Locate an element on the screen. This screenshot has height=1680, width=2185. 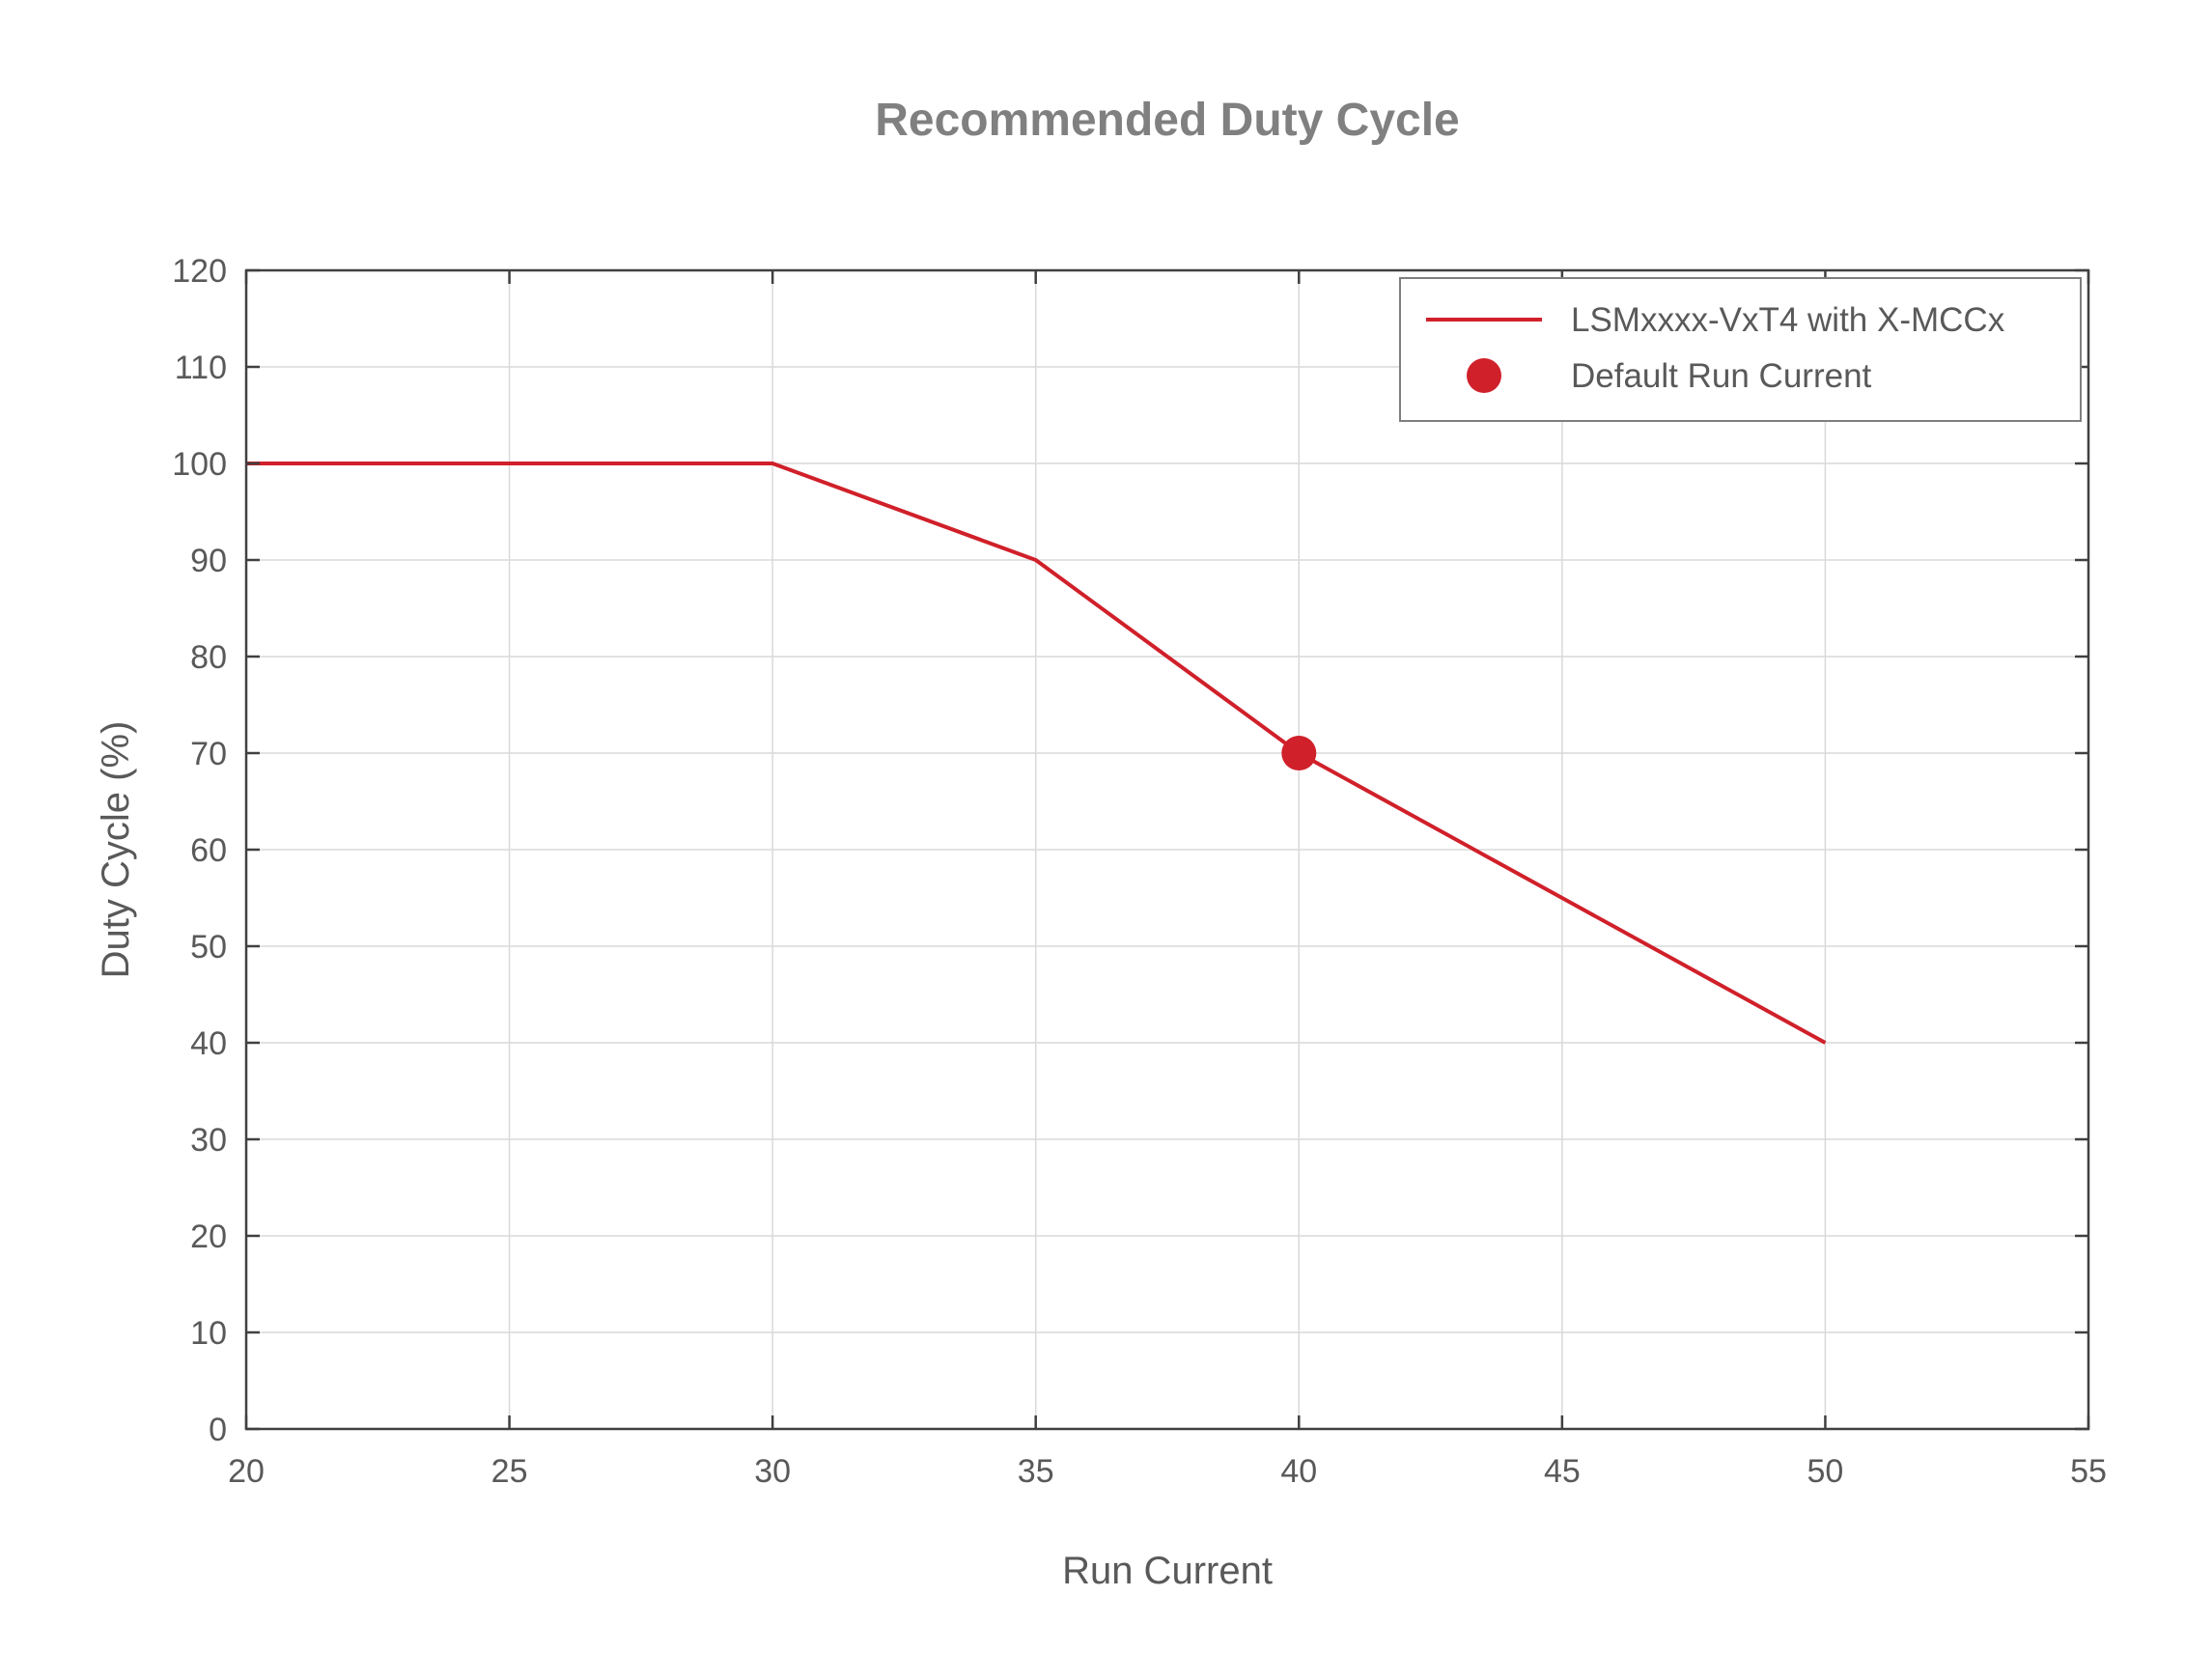
x-tick-label: 20 is located at coordinates (246, 1472).